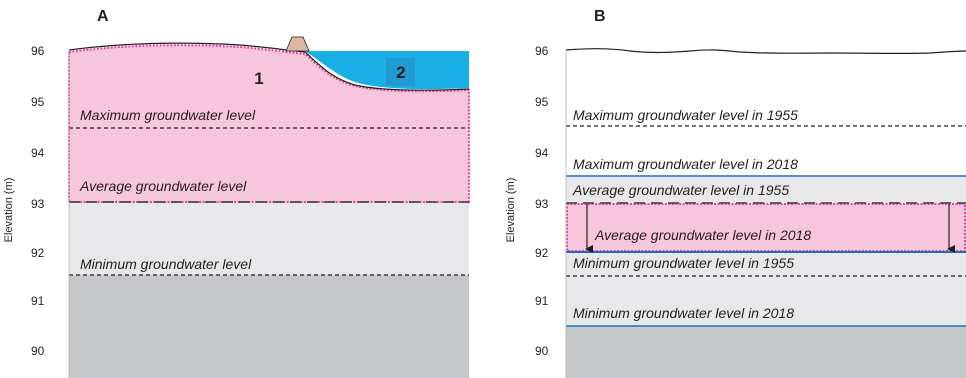 The image size is (966, 378). I want to click on panel-b-letter: B, so click(600, 16).